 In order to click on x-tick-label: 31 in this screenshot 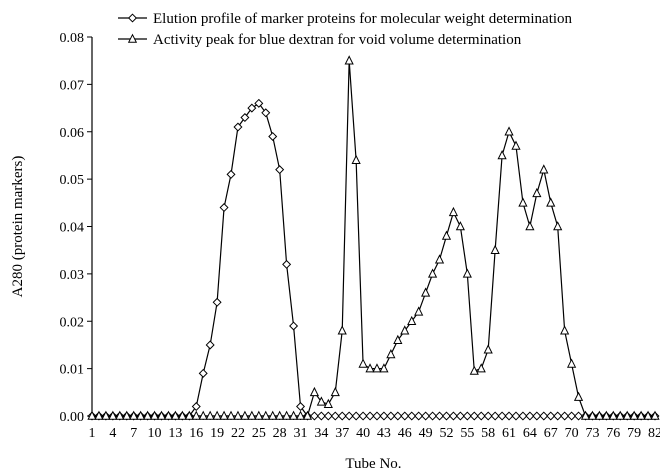, I will do `click(301, 433)`.